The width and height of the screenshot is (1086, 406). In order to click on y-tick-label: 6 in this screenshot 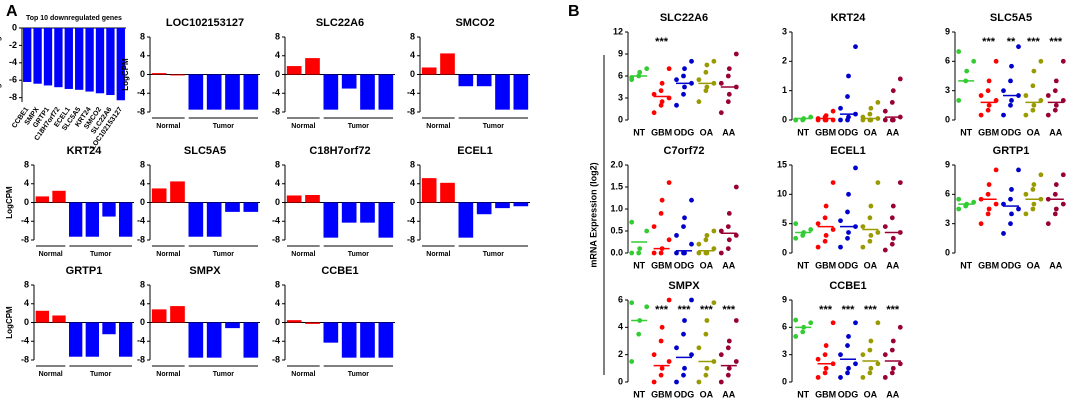, I will do `click(947, 61)`.